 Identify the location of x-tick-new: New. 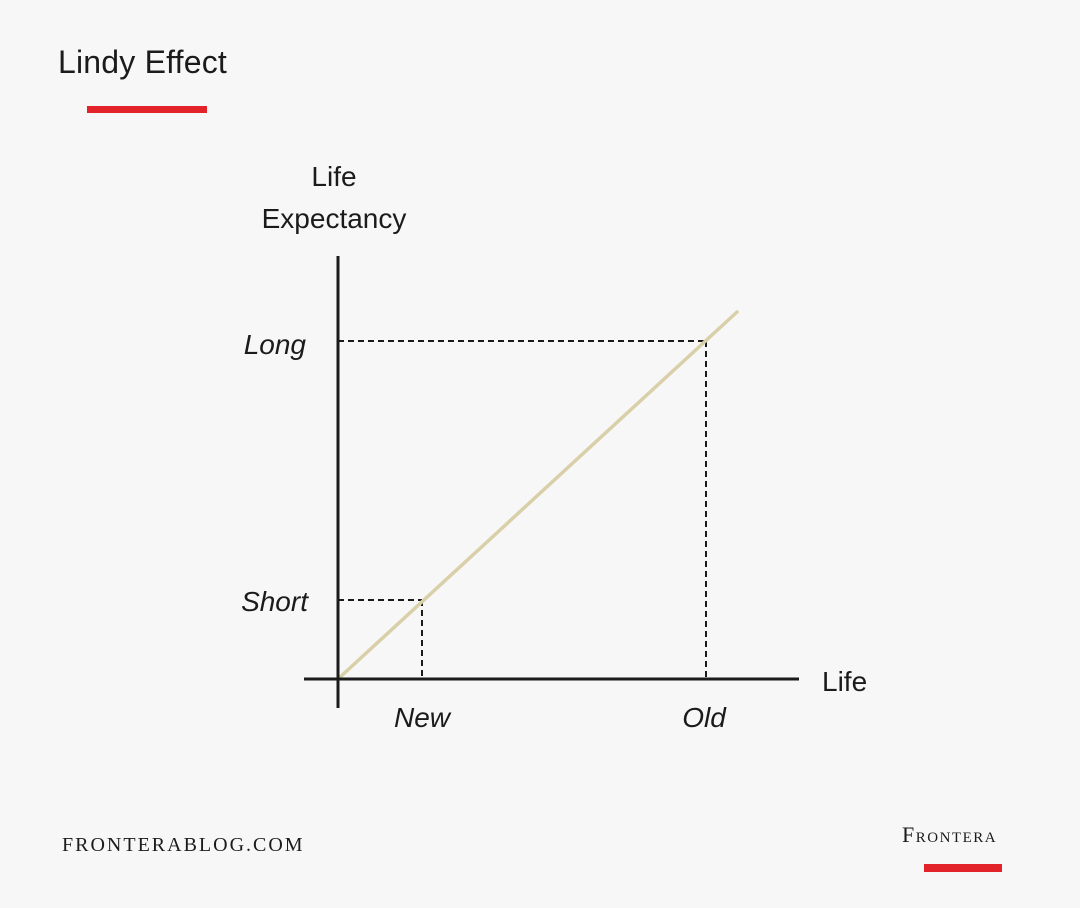
(423, 717).